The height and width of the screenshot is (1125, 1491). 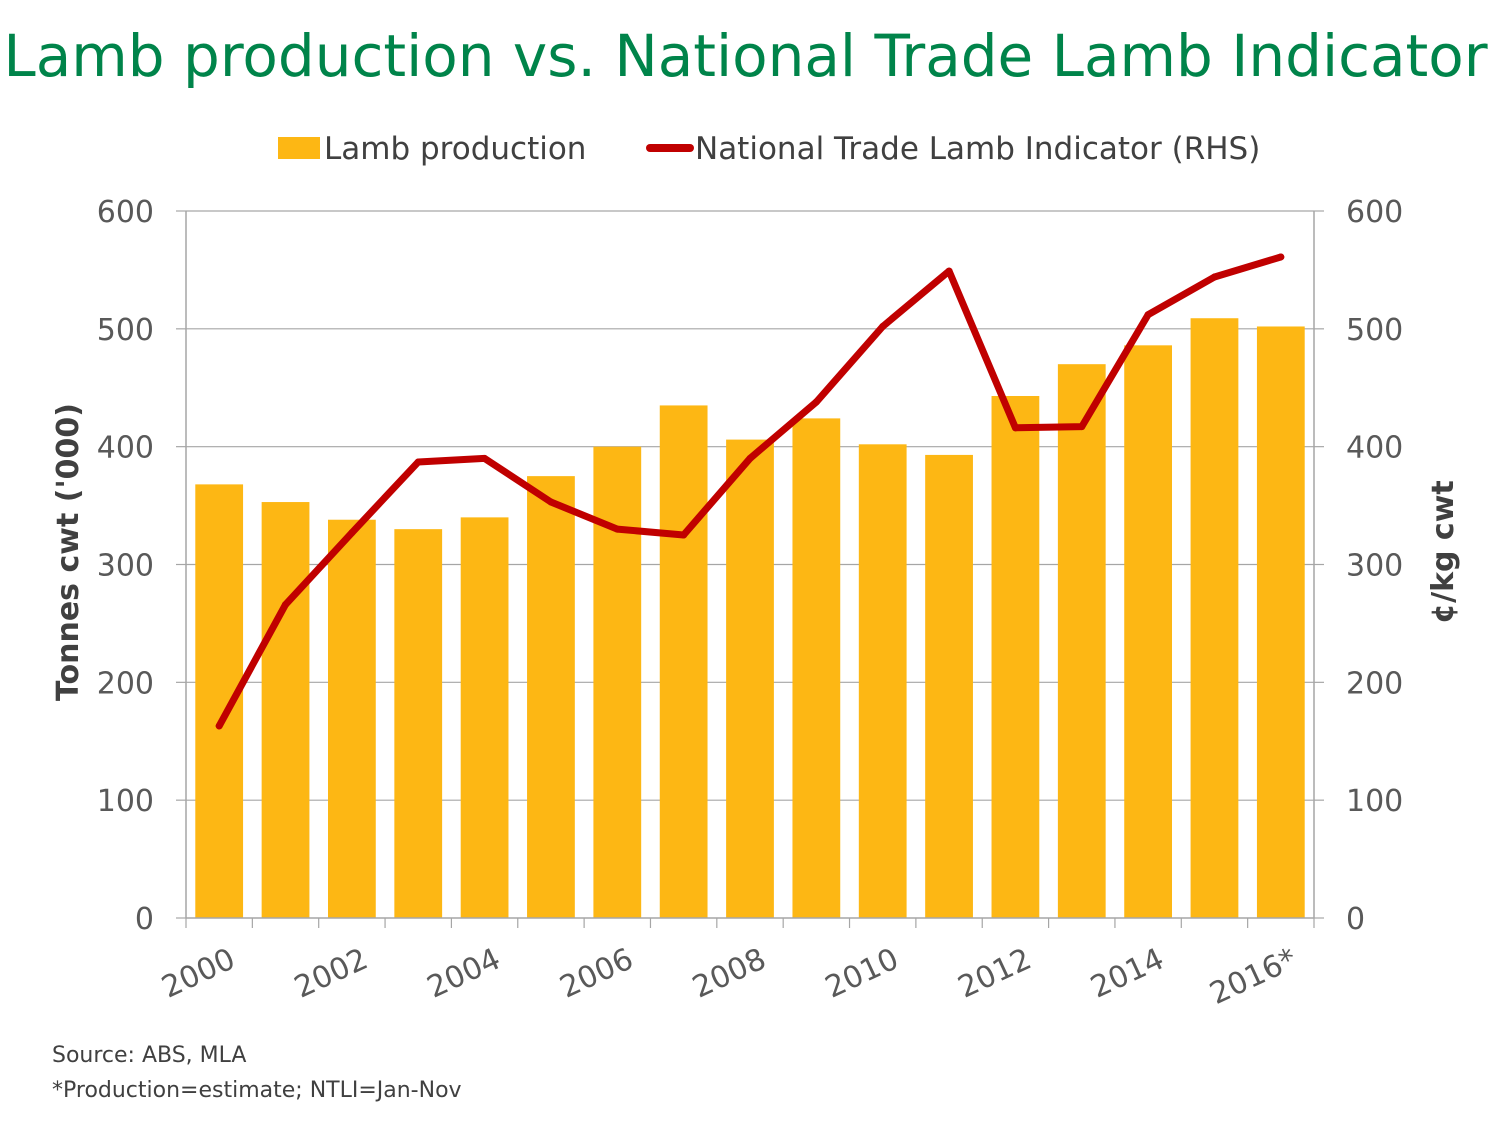 I want to click on y-tick-label-left: 400, so click(x=125, y=448).